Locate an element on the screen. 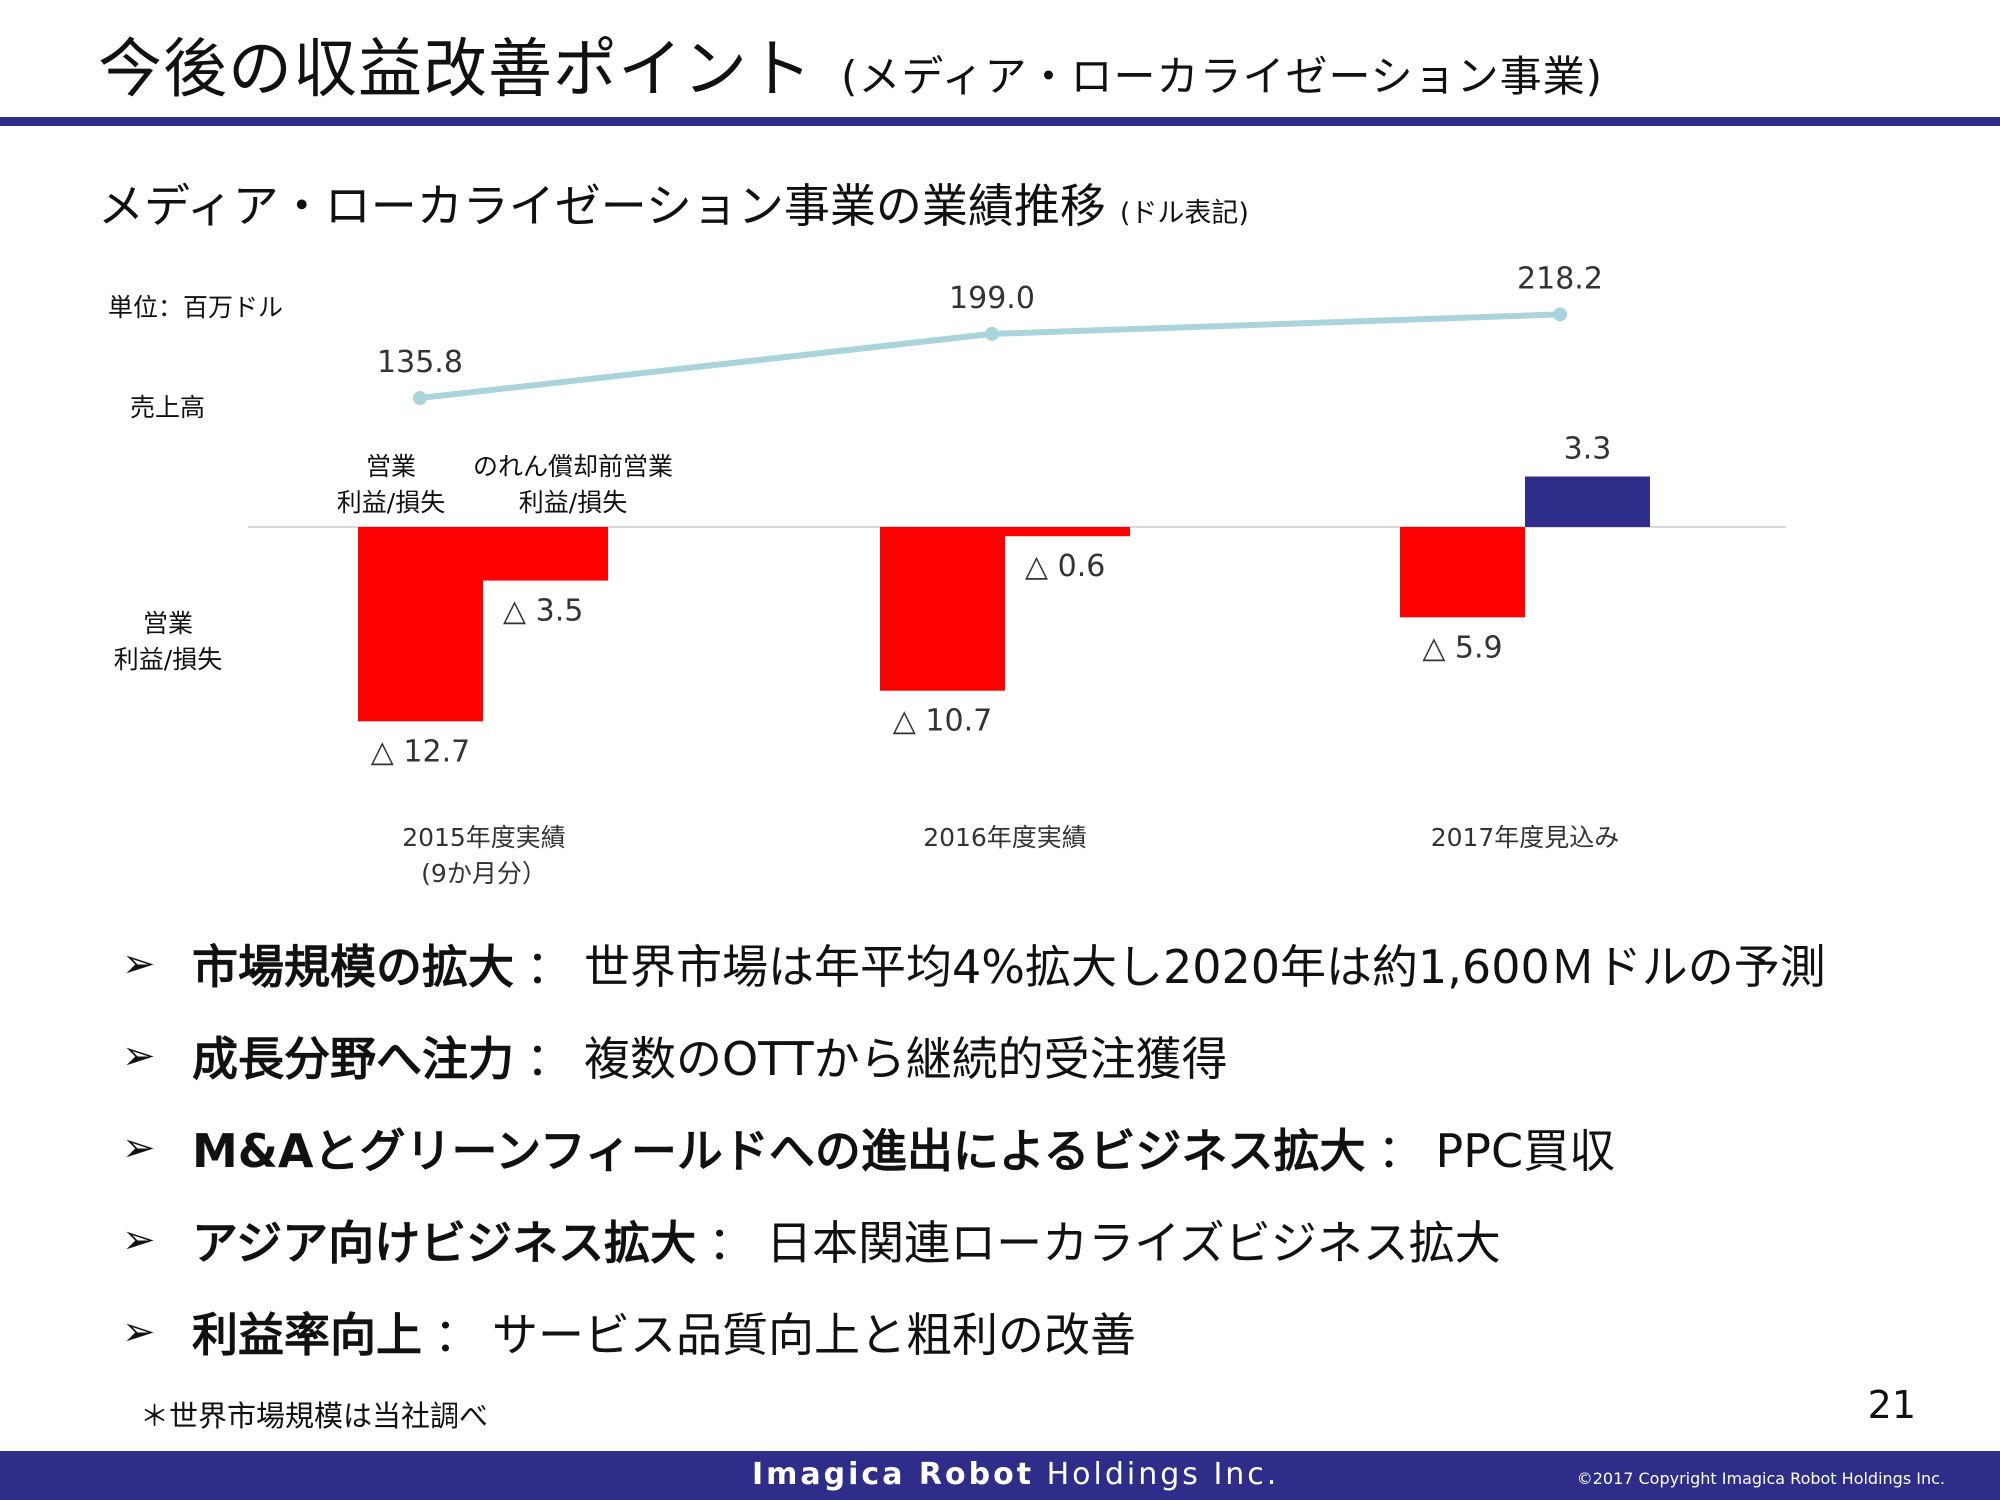  revenue-value-label: 135.8 is located at coordinates (420, 362).